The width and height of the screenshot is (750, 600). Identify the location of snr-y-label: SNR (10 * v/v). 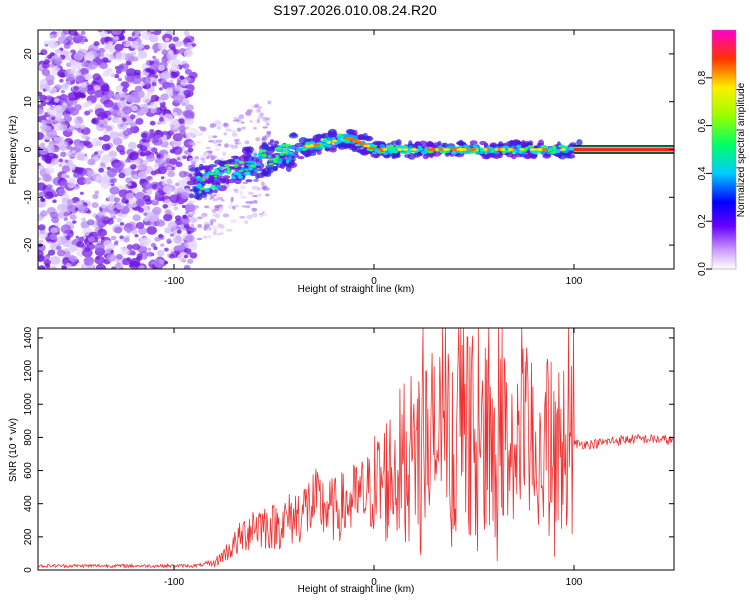
(13, 450).